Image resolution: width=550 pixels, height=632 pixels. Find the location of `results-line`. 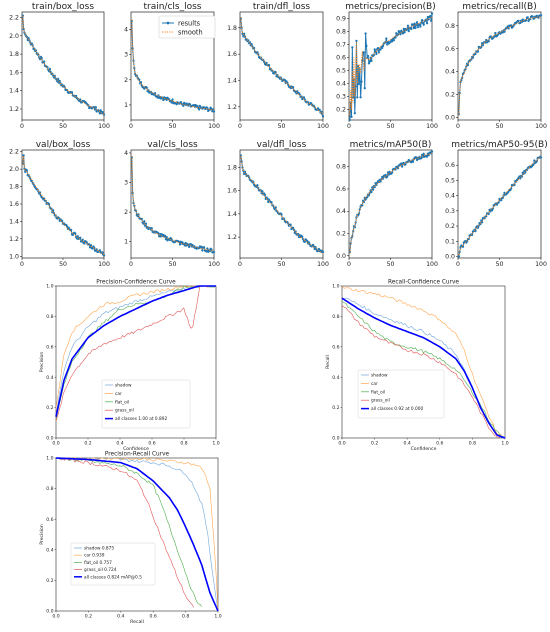

results-line is located at coordinates (173, 205).